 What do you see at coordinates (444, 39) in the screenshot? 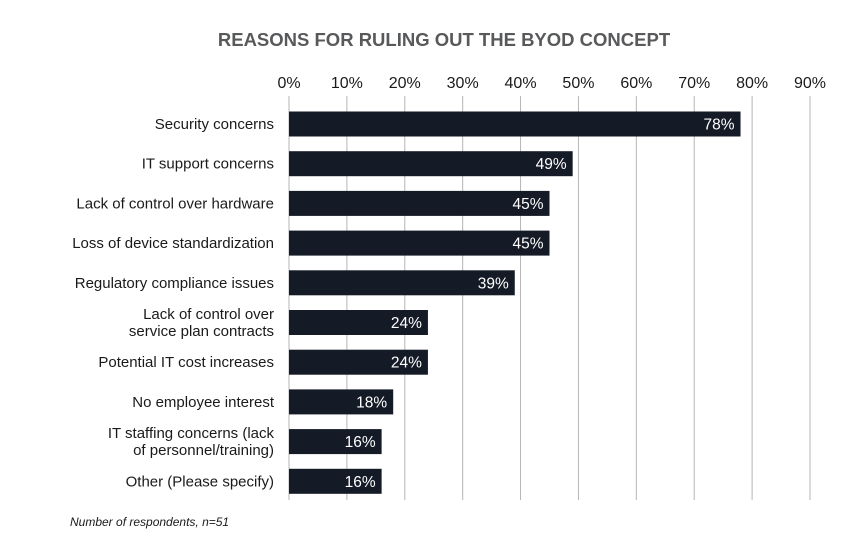
I see `chart-title: REASONS FOR RULING OUT THE BYOD CONCEPT` at bounding box center [444, 39].